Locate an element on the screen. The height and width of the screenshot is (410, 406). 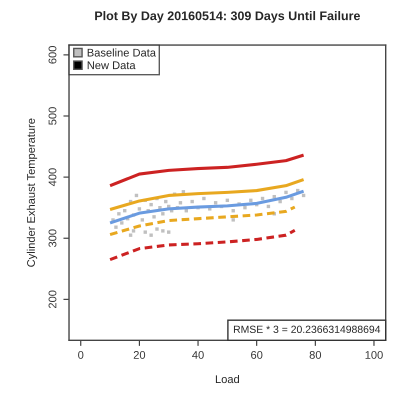
y-tick-label: 500 is located at coordinates (52, 116).